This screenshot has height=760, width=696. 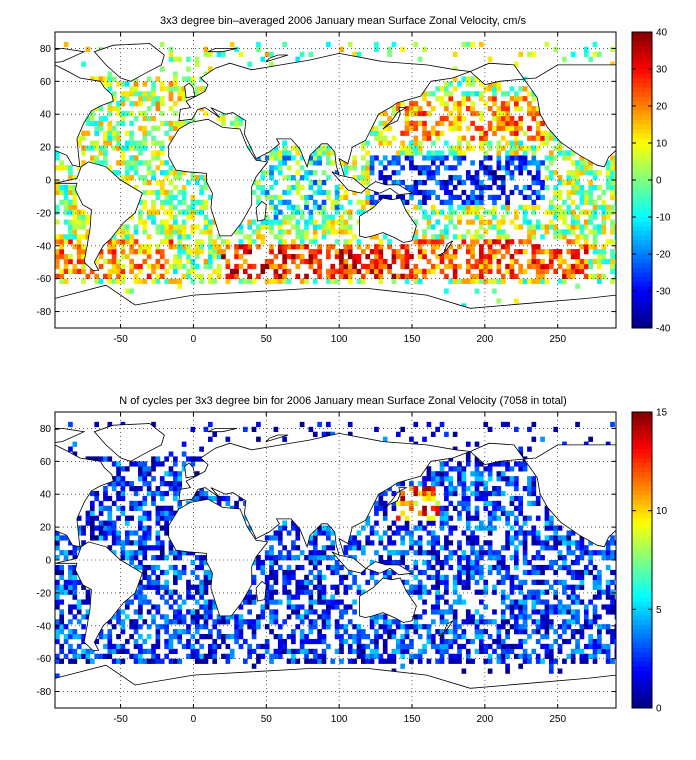 What do you see at coordinates (46, 82) in the screenshot?
I see `y-tick-label: 60` at bounding box center [46, 82].